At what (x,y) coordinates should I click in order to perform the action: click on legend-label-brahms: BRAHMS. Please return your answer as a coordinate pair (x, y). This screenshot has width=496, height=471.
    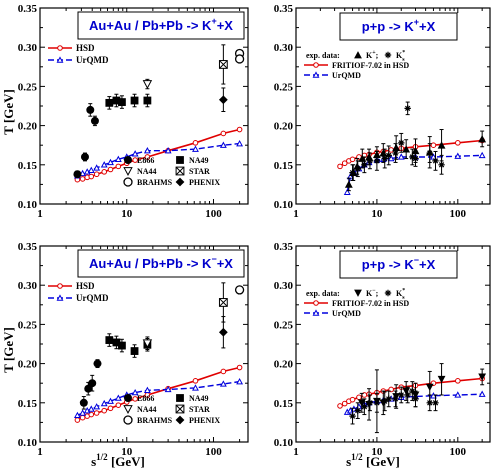
    Looking at the image, I should click on (155, 182).